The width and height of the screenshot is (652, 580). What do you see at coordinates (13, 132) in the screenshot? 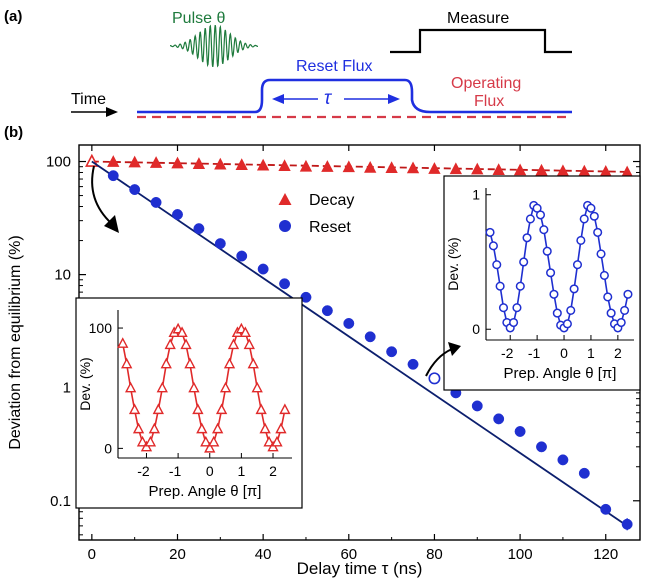
I see `panel-label-b: (b)` at bounding box center [13, 132].